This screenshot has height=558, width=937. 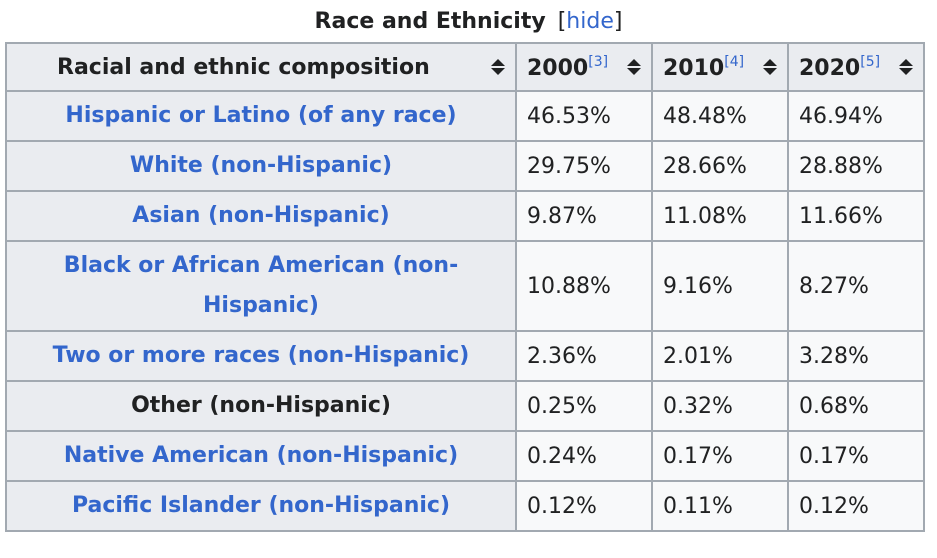 I want to click on hide-bracket-close: ], so click(x=618, y=21).